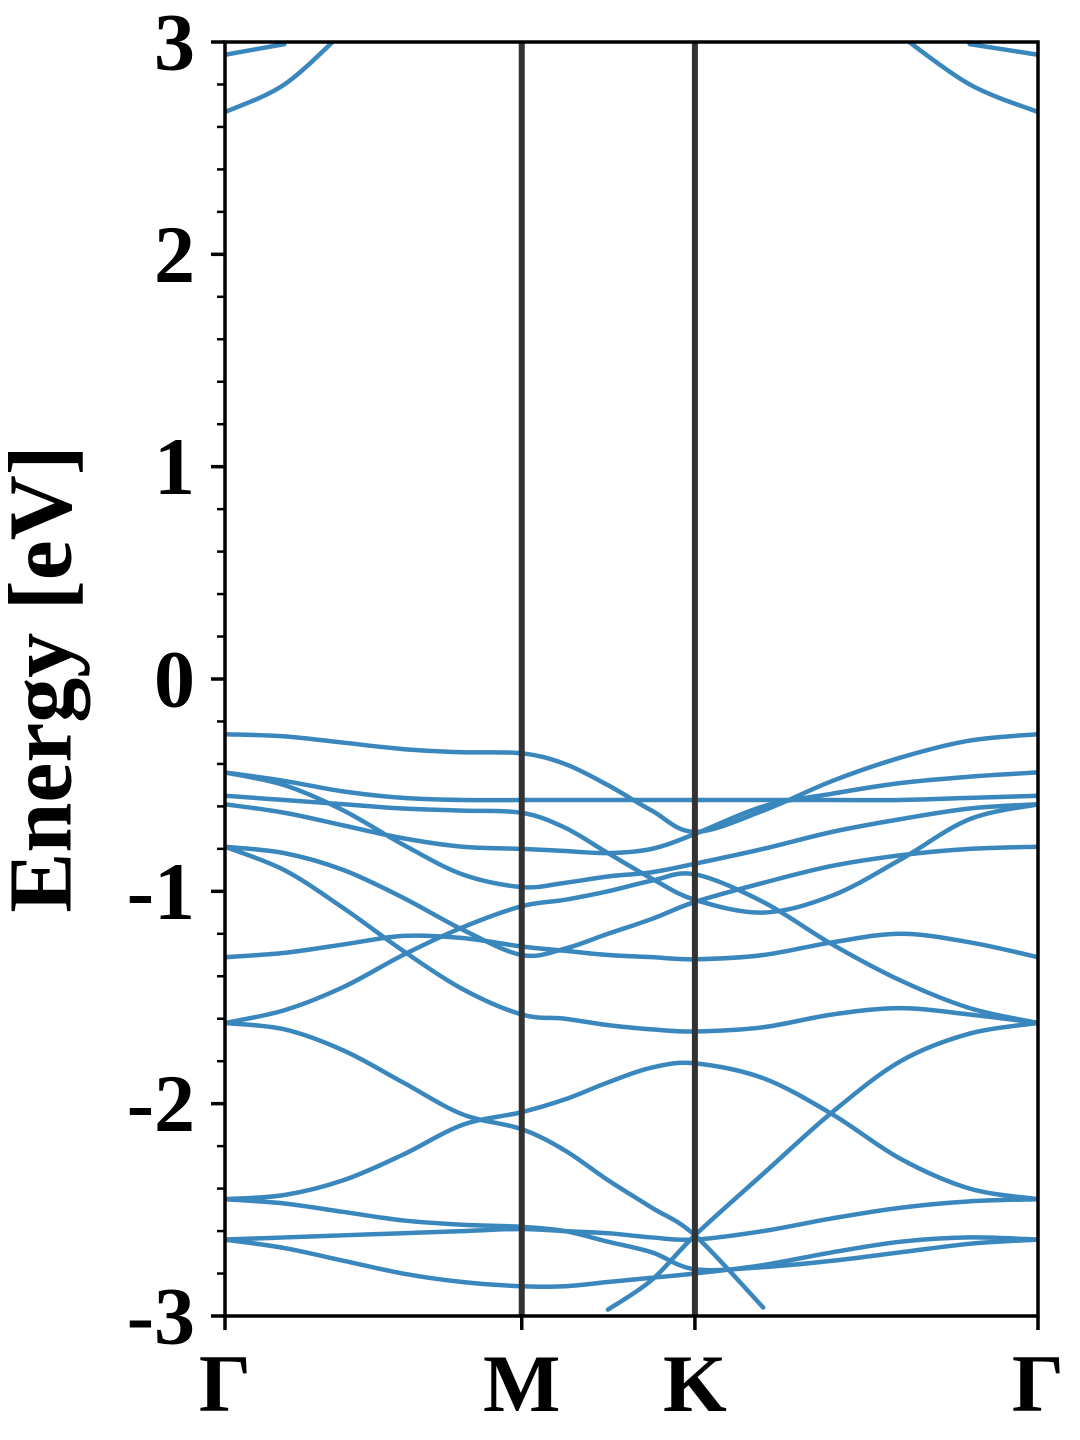  I want to click on y-tick-label: 0, so click(174, 679).